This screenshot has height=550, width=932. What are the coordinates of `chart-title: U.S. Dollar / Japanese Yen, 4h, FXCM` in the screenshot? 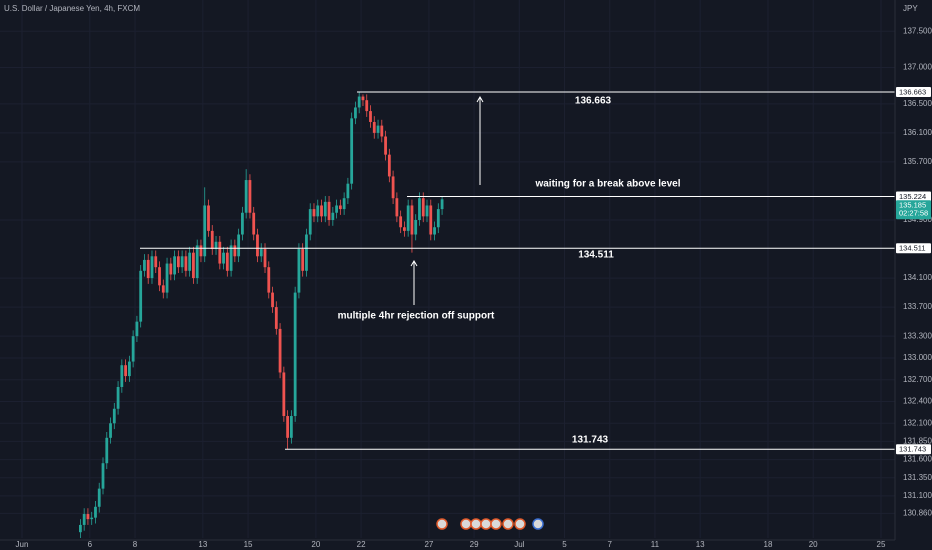 It's located at (72, 8).